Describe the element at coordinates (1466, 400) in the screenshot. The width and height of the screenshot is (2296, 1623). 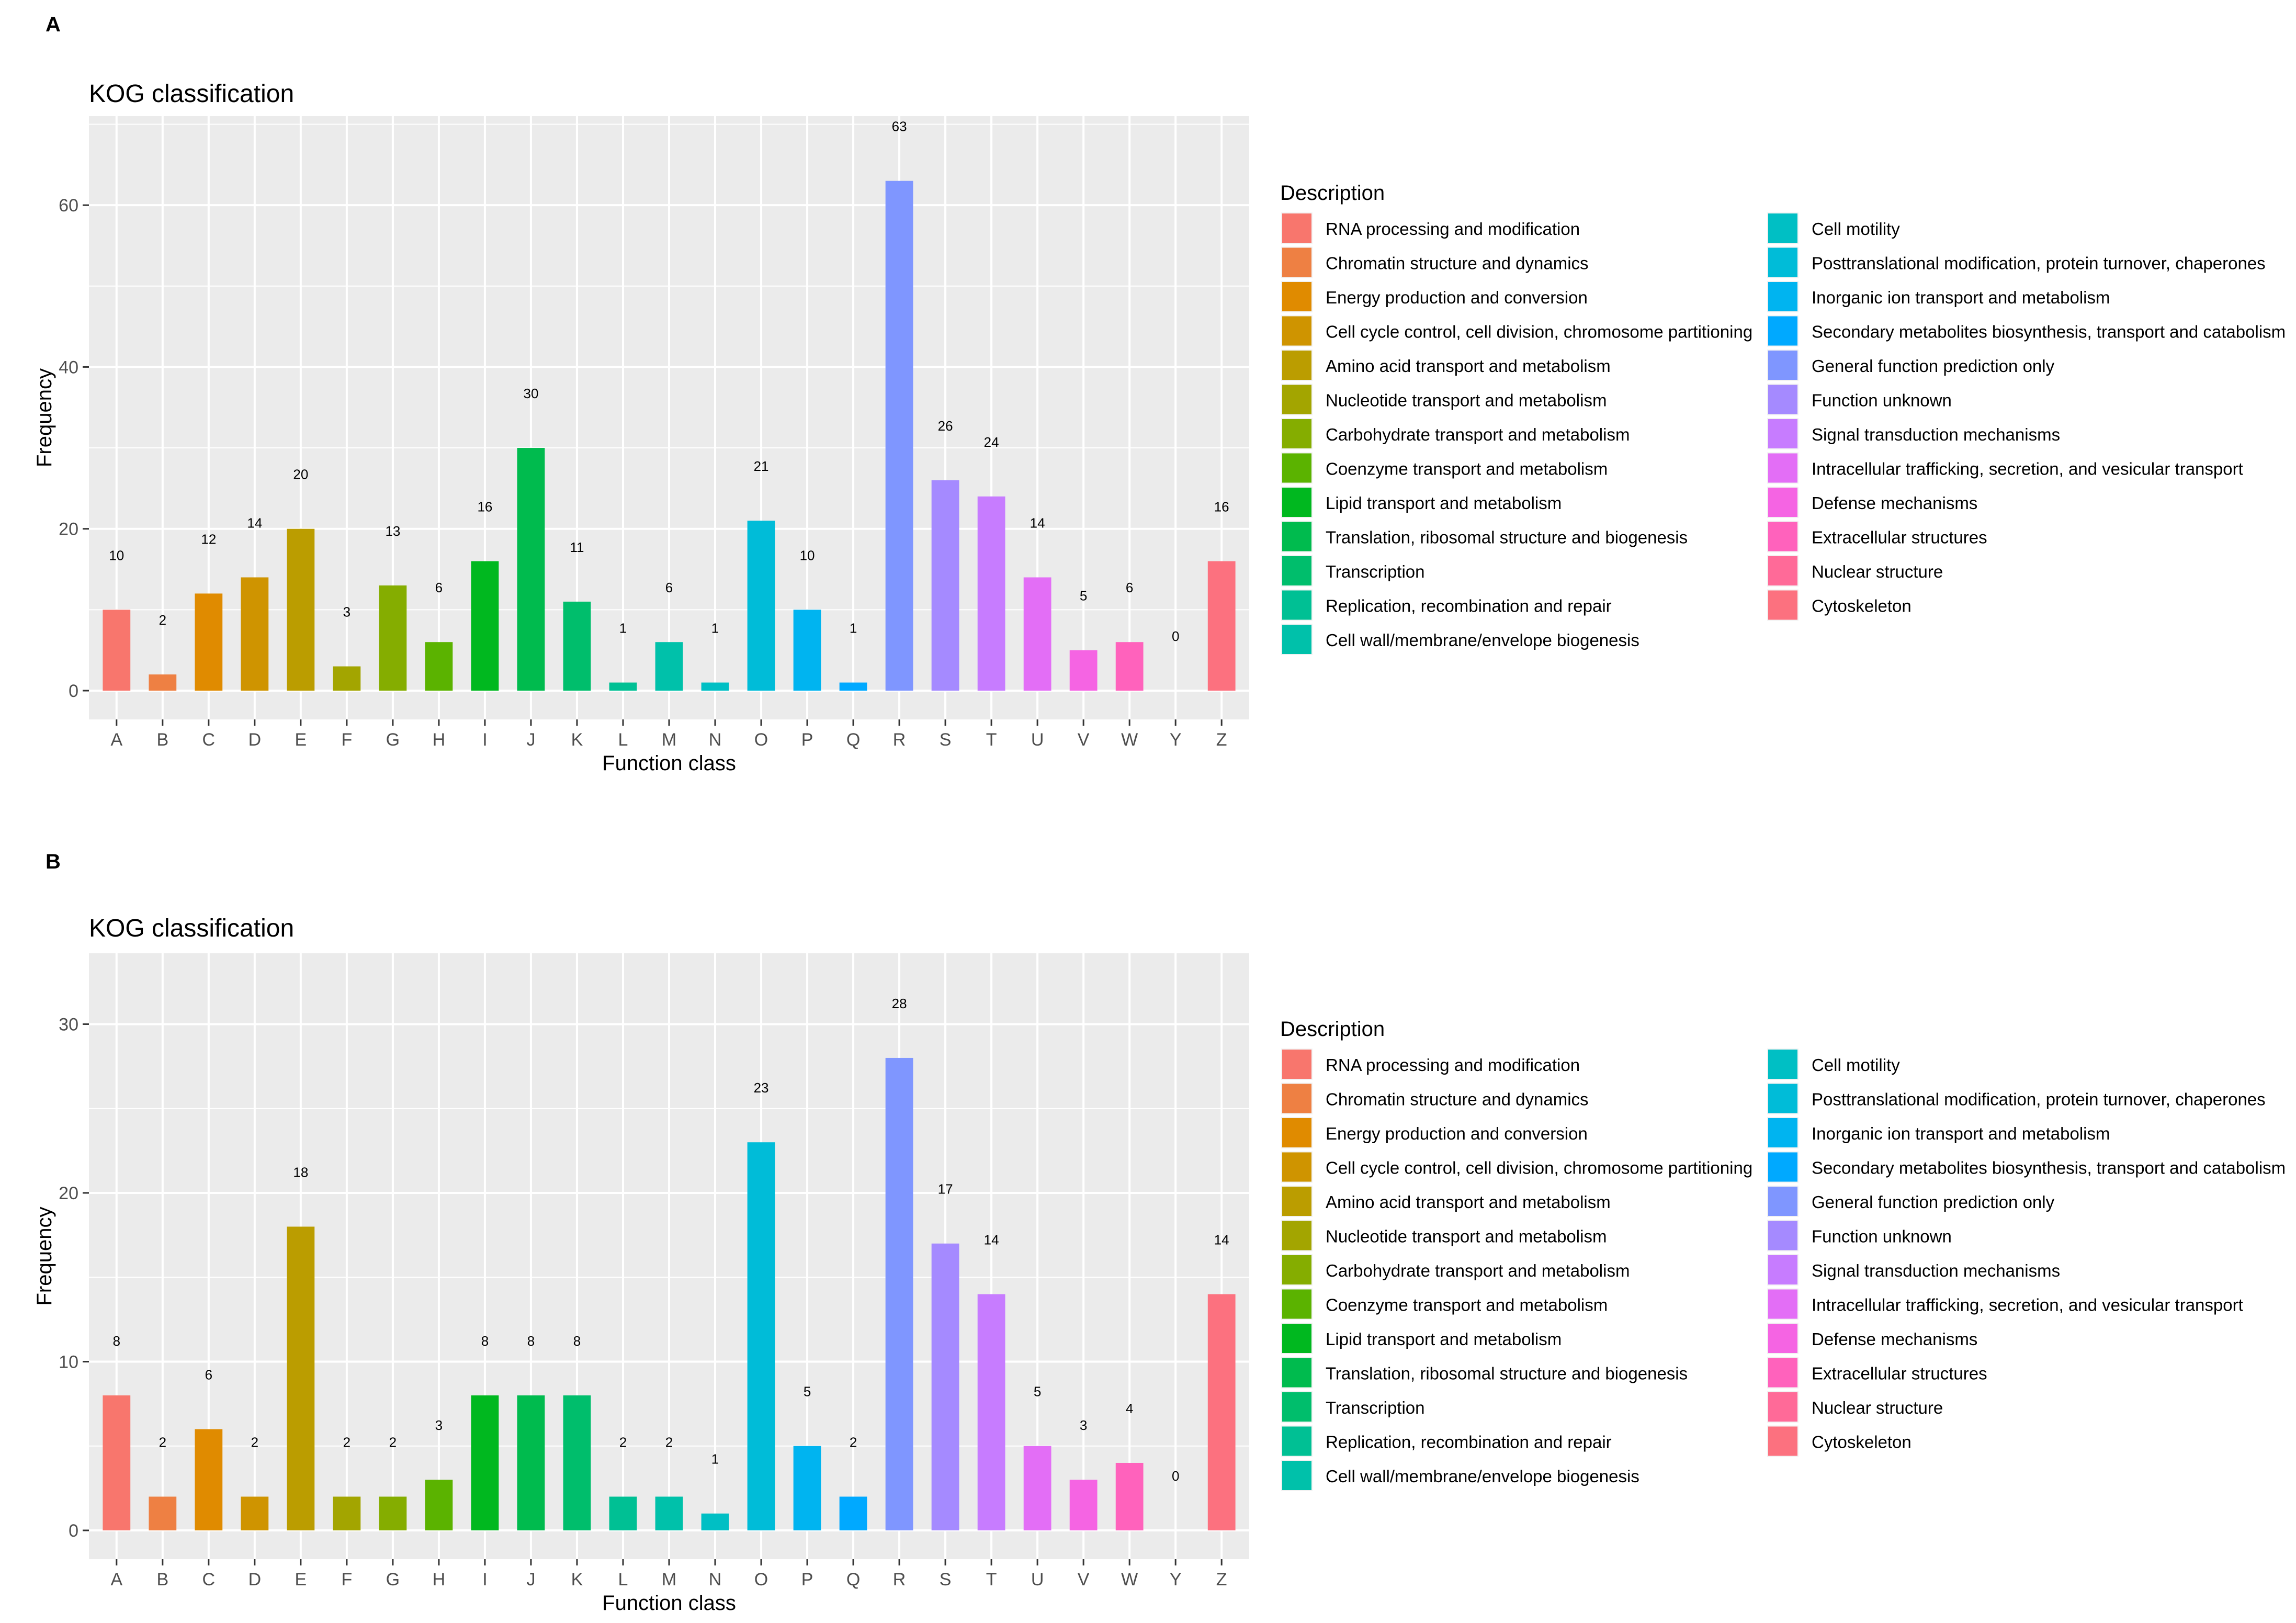
I see `legend-label: Nucleotide transport and metabolism` at that location.